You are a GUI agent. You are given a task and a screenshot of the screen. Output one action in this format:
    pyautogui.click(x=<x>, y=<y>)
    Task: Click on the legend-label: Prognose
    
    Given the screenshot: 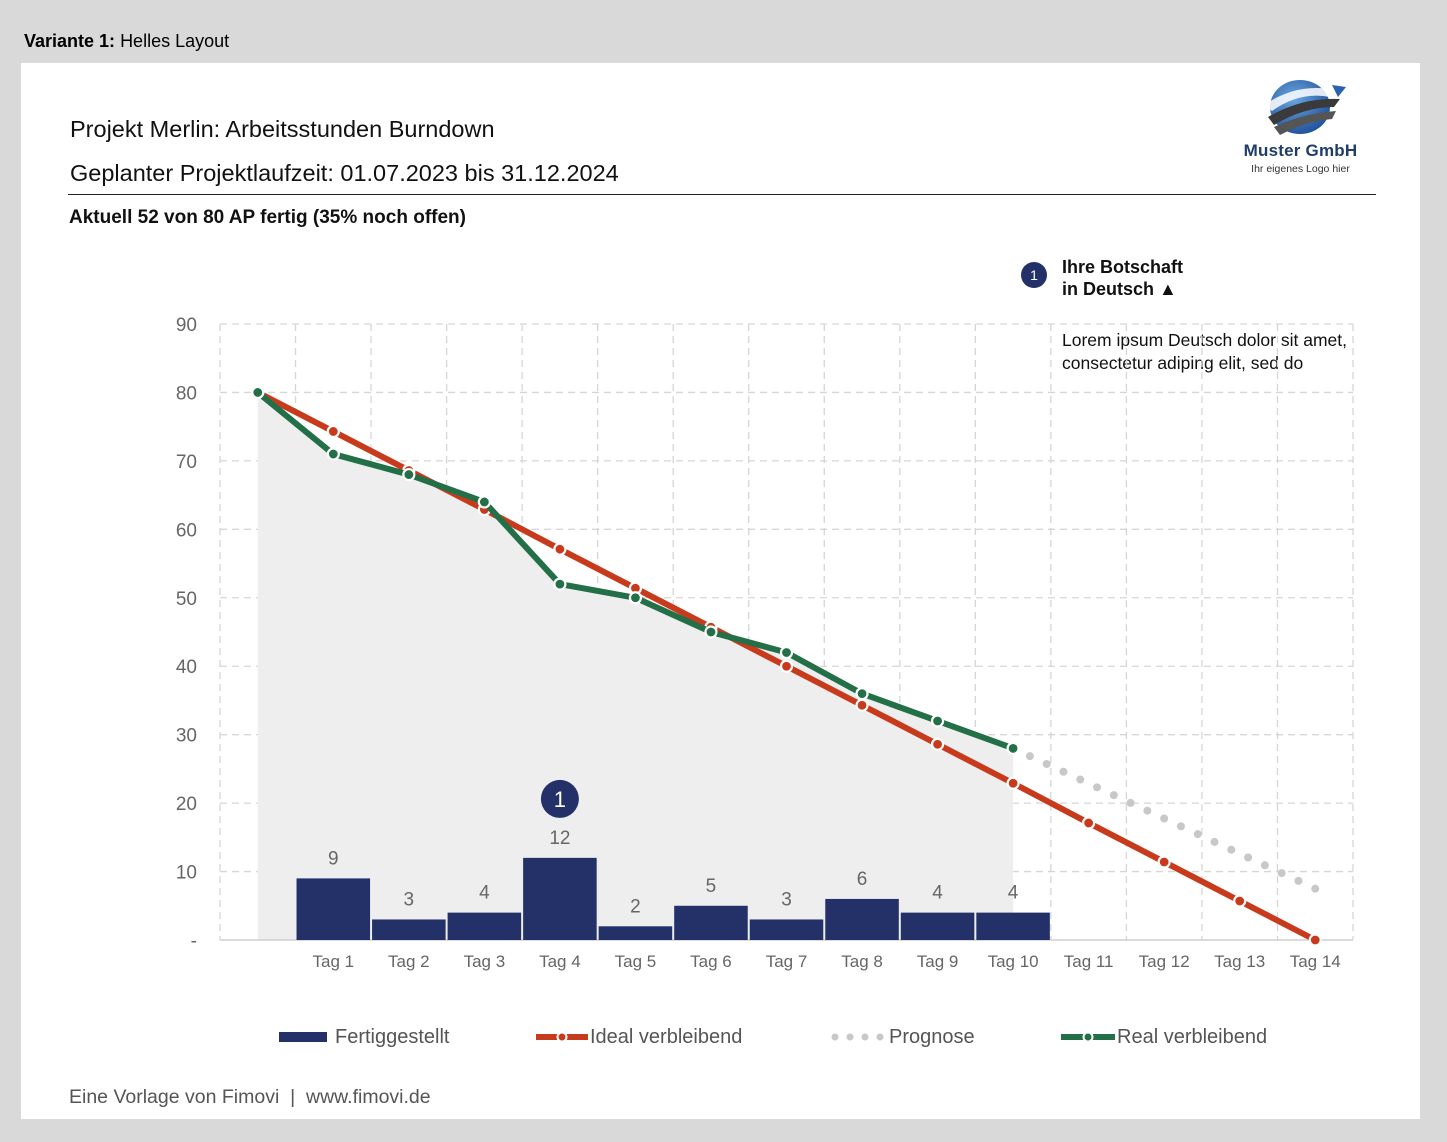 What is the action you would take?
    pyautogui.click(x=932, y=1036)
    